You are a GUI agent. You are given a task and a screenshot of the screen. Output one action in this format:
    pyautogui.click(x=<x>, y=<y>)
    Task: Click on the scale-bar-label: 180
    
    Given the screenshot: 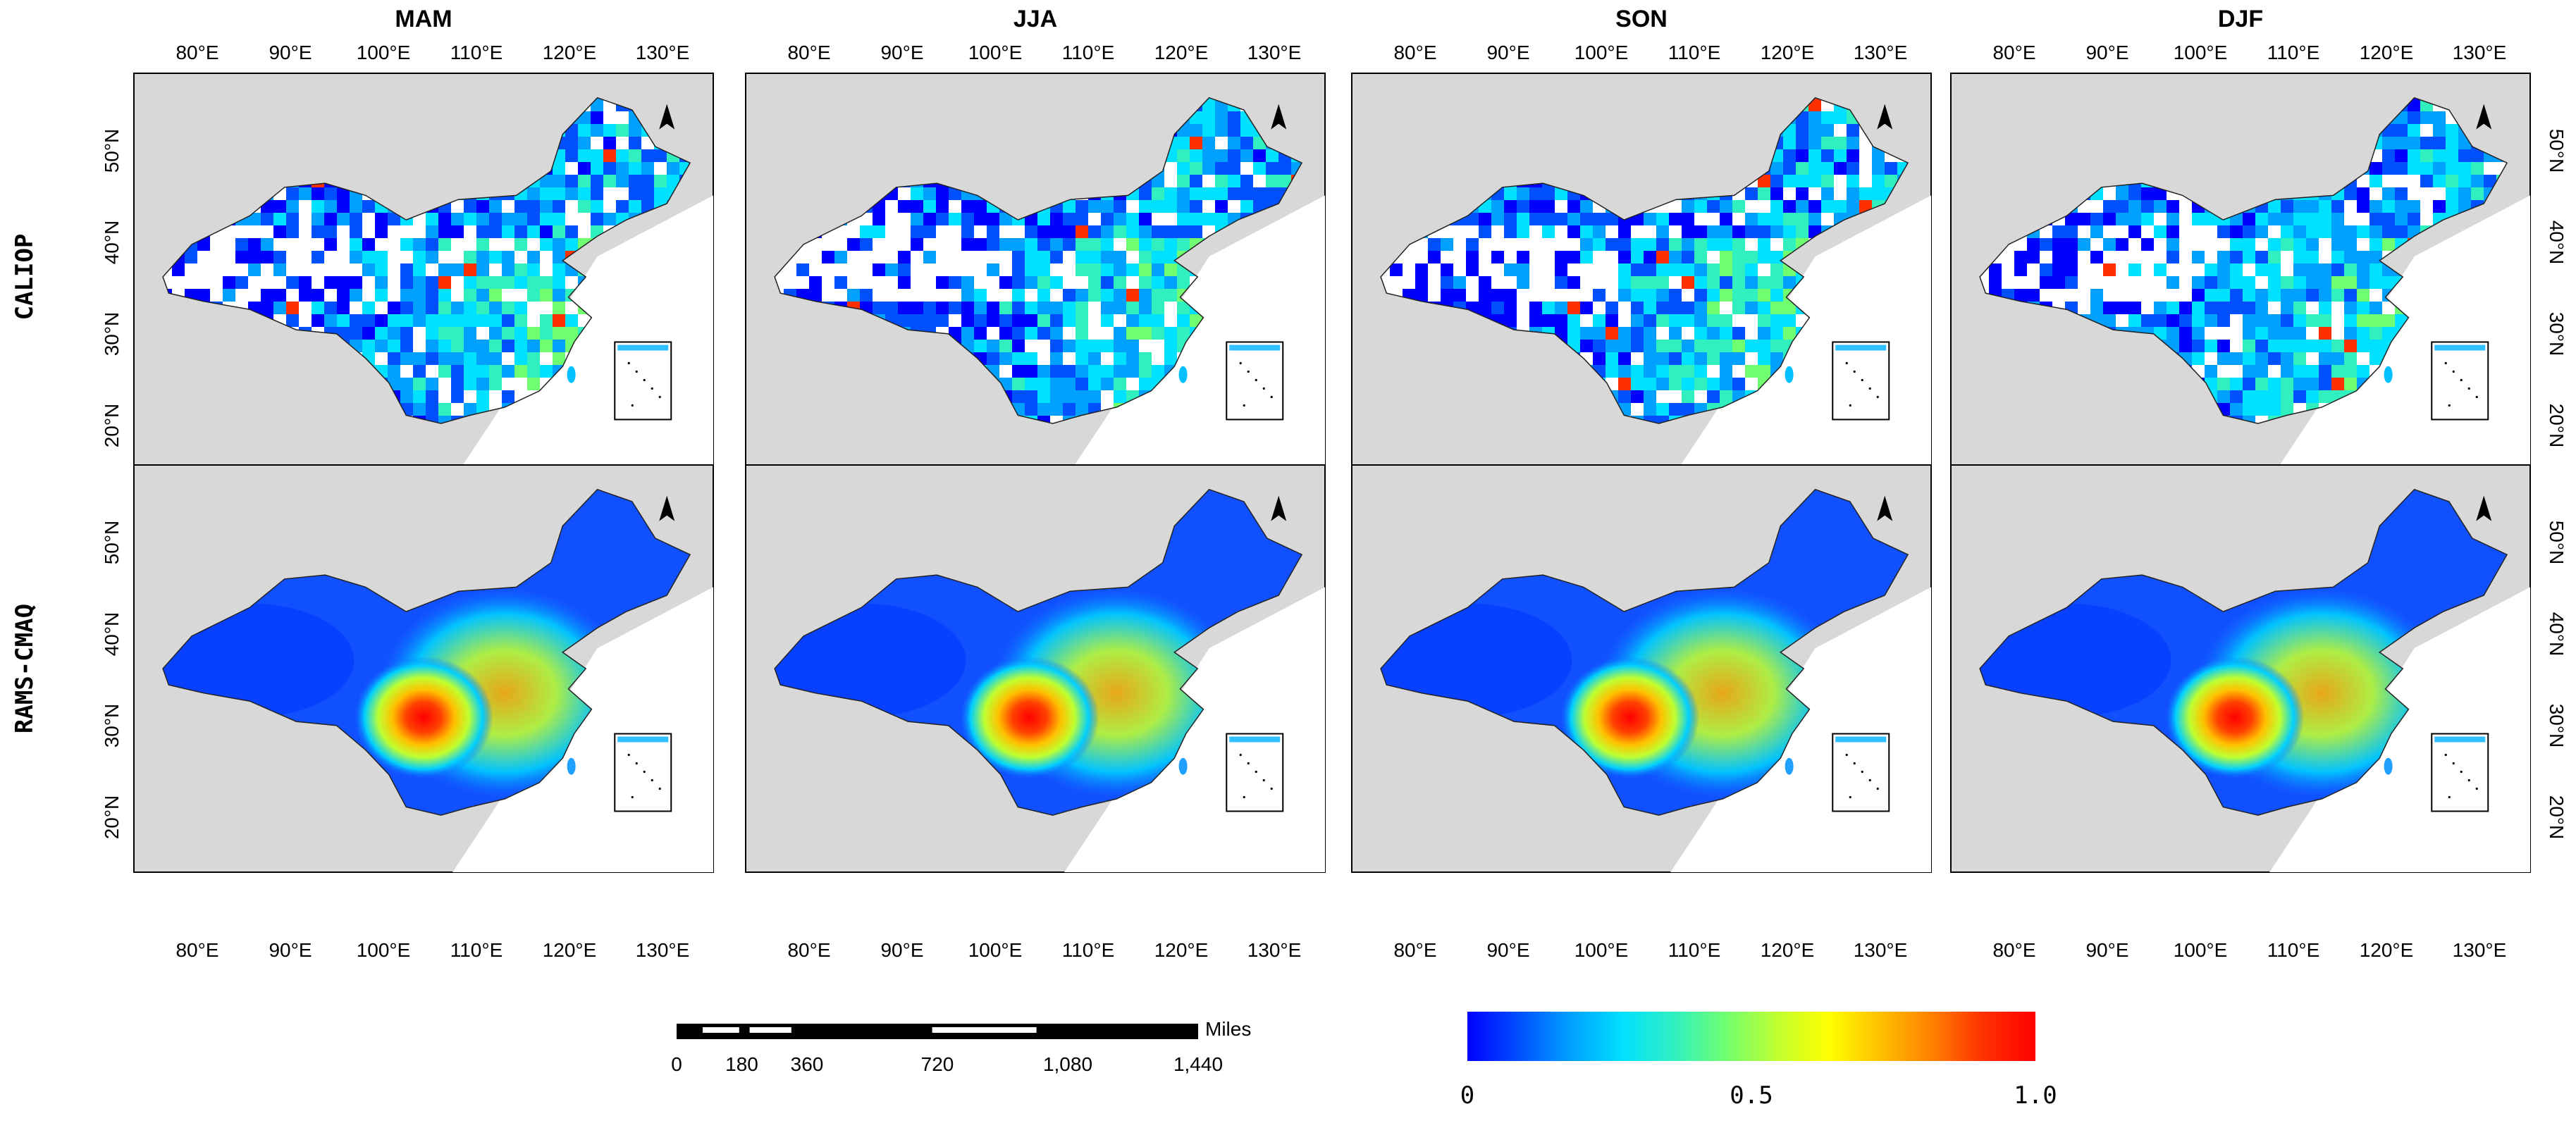 What is the action you would take?
    pyautogui.click(x=741, y=1064)
    